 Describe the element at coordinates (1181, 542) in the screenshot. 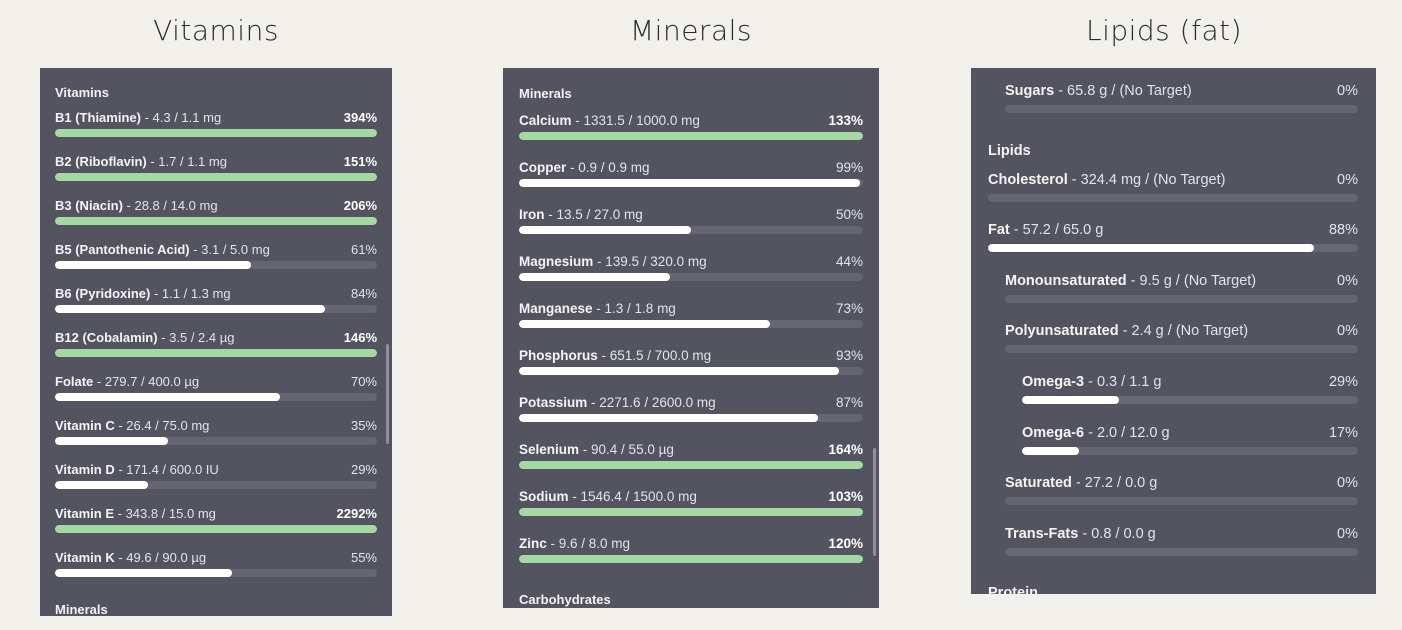

I see `nutrient-row: Trans-Fats - 0.8 / 0.0 g 0%` at that location.